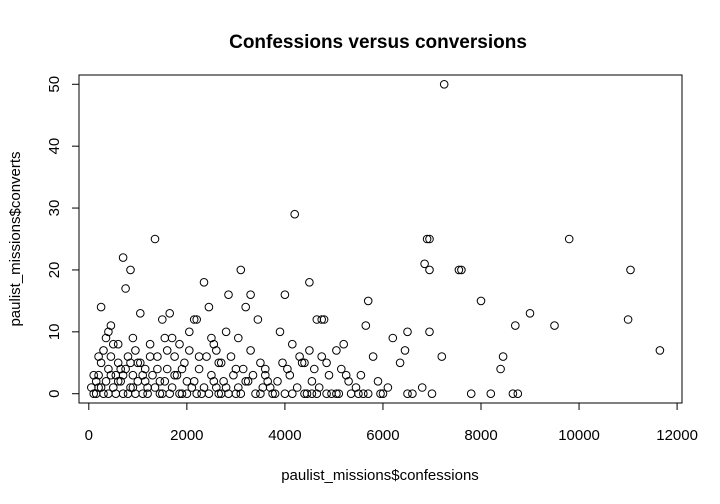 The image size is (720, 504). I want to click on chart-title: Confessions versus conversions, so click(378, 42).